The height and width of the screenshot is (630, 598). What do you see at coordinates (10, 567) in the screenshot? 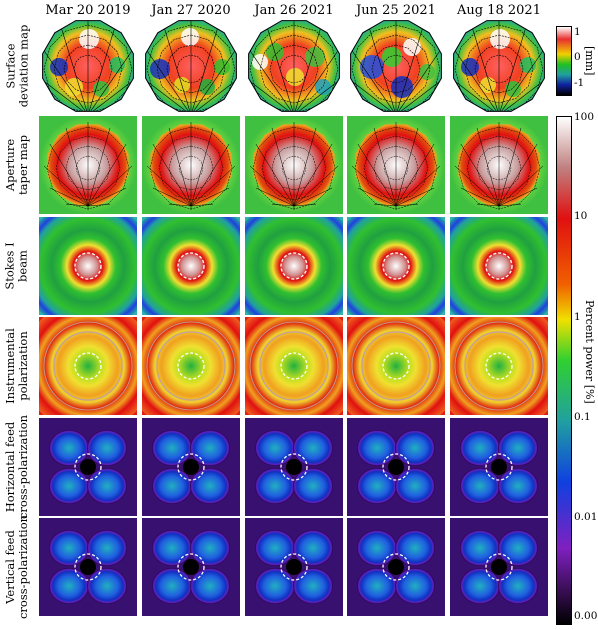
I see `row-label-line: Vertical feed` at bounding box center [10, 567].